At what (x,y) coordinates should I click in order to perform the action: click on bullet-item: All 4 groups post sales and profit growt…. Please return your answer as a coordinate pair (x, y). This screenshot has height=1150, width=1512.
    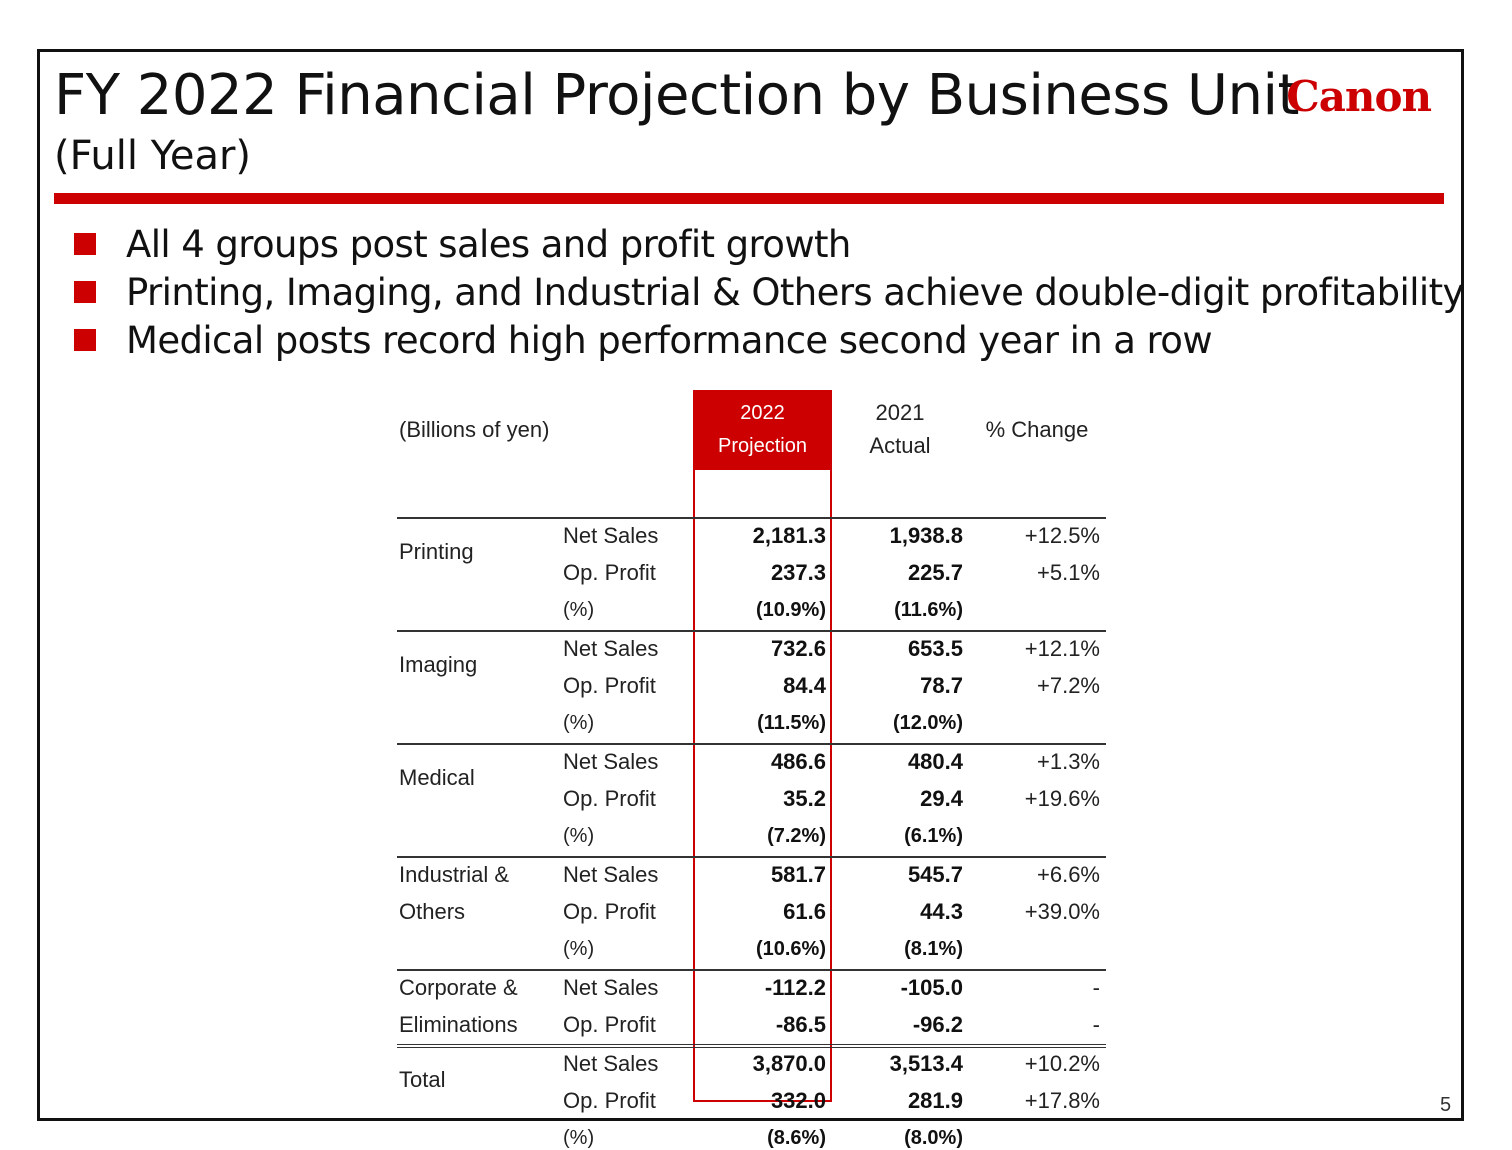
    Looking at the image, I should click on (769, 244).